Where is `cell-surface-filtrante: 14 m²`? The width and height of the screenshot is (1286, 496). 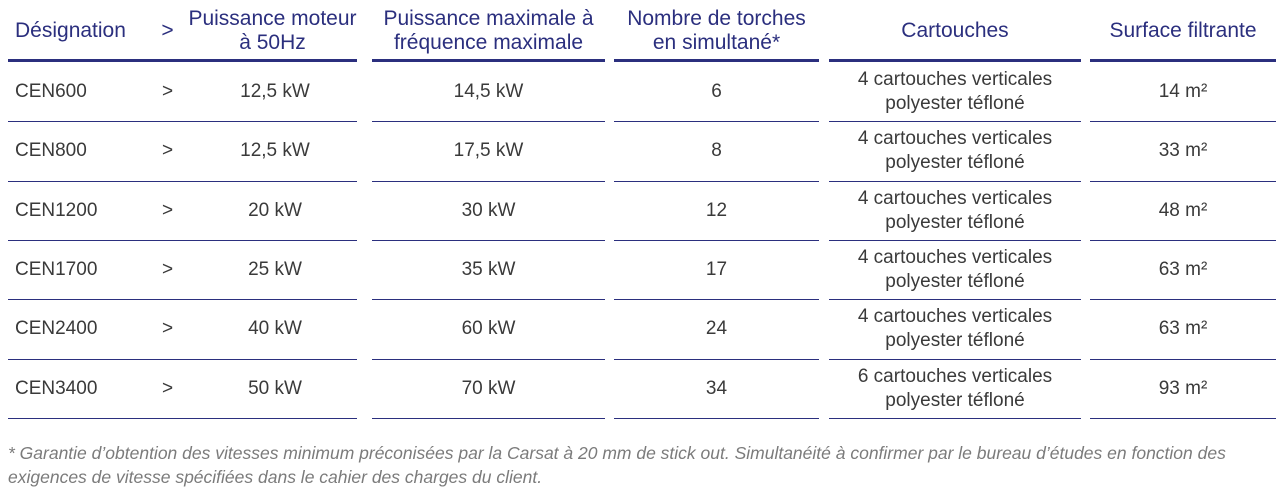 cell-surface-filtrante: 14 m² is located at coordinates (1183, 92).